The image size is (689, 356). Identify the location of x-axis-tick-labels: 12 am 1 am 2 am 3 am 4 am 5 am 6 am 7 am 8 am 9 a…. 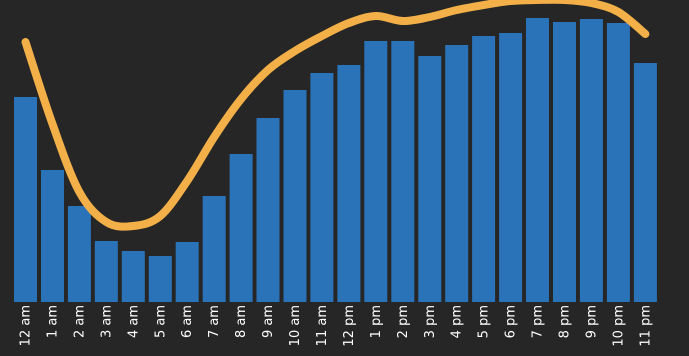
(336, 326).